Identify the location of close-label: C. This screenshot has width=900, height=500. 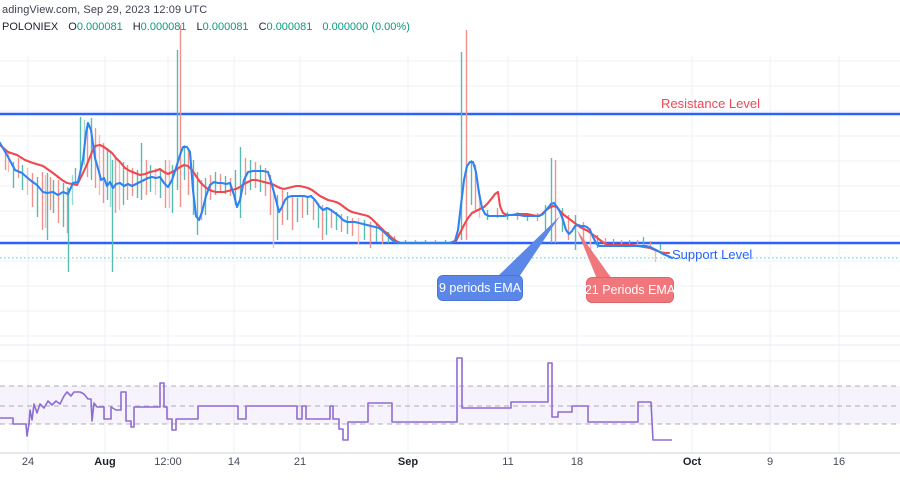
(262, 27).